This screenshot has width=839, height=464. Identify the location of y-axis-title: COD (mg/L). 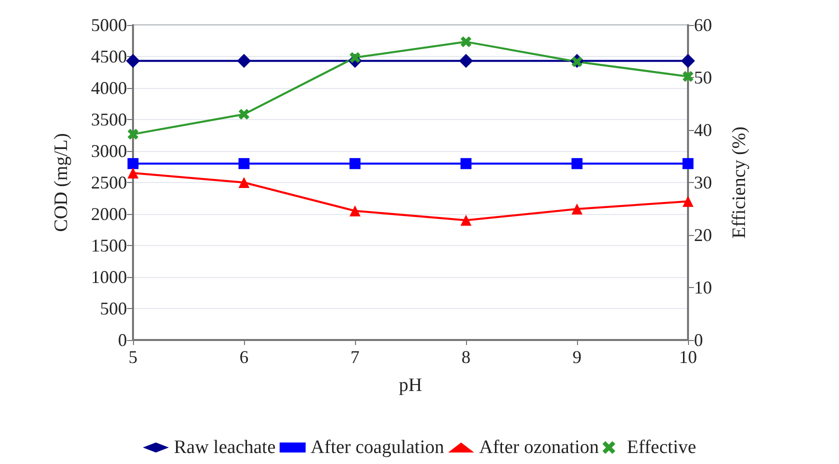
(61, 182).